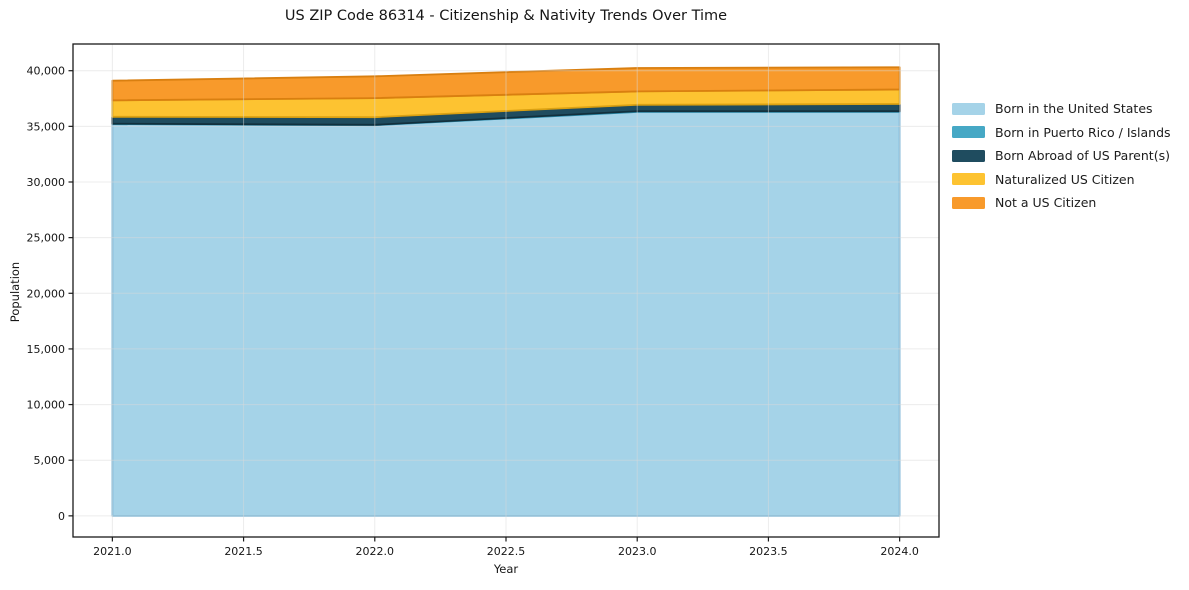 Image resolution: width=1189 pixels, height=590 pixels. What do you see at coordinates (506, 569) in the screenshot?
I see `x-axis-label: Year` at bounding box center [506, 569].